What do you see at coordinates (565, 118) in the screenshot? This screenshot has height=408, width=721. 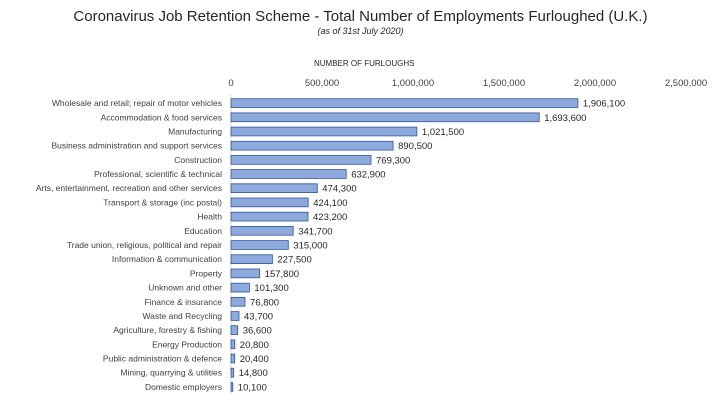 I see `data-label: 1,693,600` at bounding box center [565, 118].